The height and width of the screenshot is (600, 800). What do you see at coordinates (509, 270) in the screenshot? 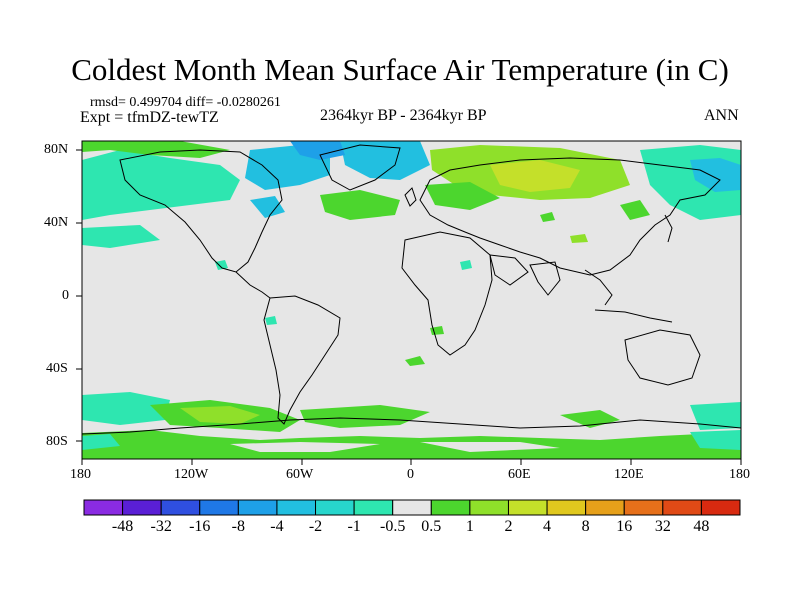
I see `coast-arabia` at bounding box center [509, 270].